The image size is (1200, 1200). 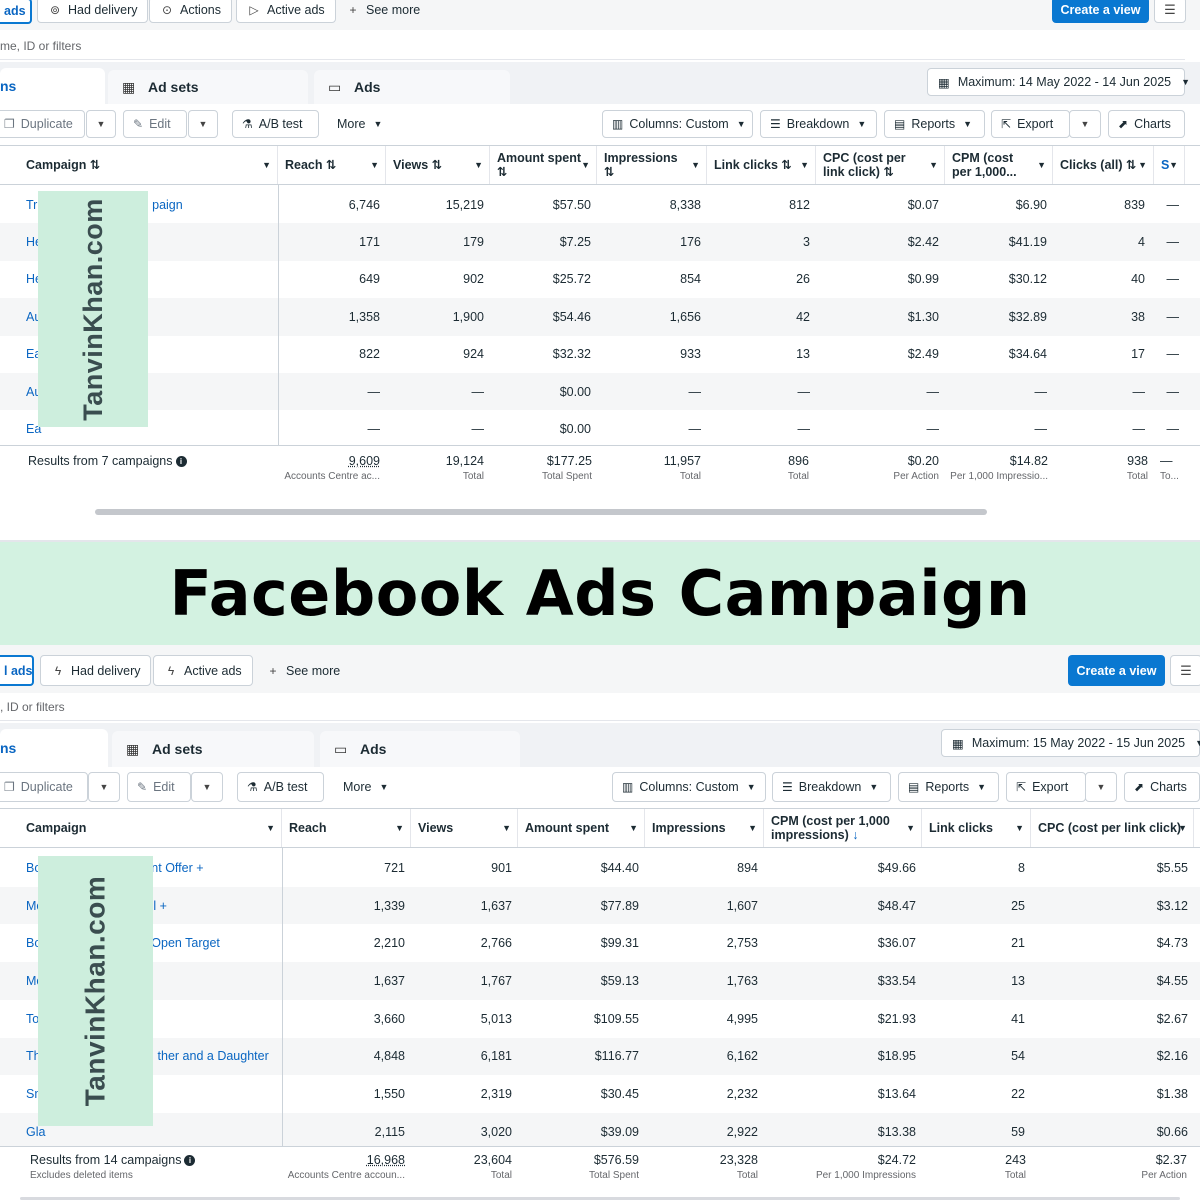 What do you see at coordinates (600, 1094) in the screenshot?
I see `table-row: Sm 1,550 2,319 $30.45 2,232 $13.64 22 $1.38` at bounding box center [600, 1094].